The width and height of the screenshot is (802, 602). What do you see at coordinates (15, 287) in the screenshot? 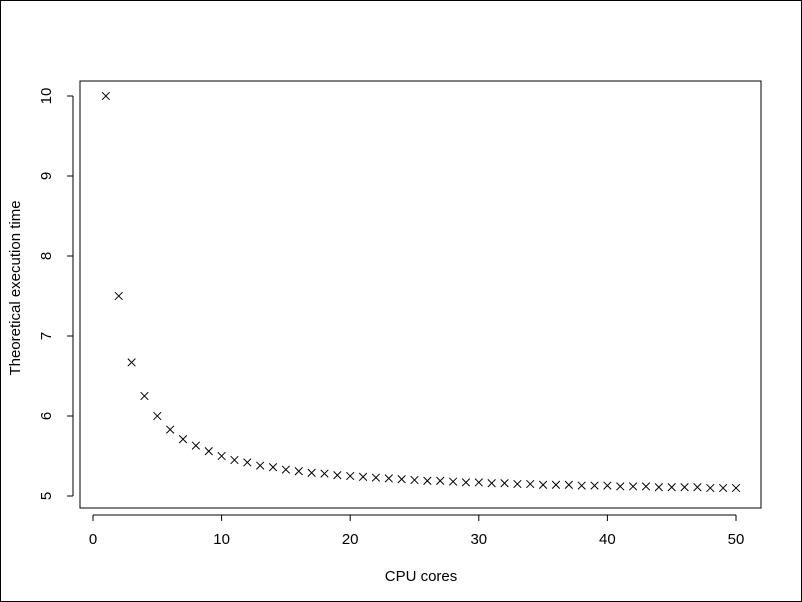
I see `y-axis-label: Theoretical execution time` at bounding box center [15, 287].